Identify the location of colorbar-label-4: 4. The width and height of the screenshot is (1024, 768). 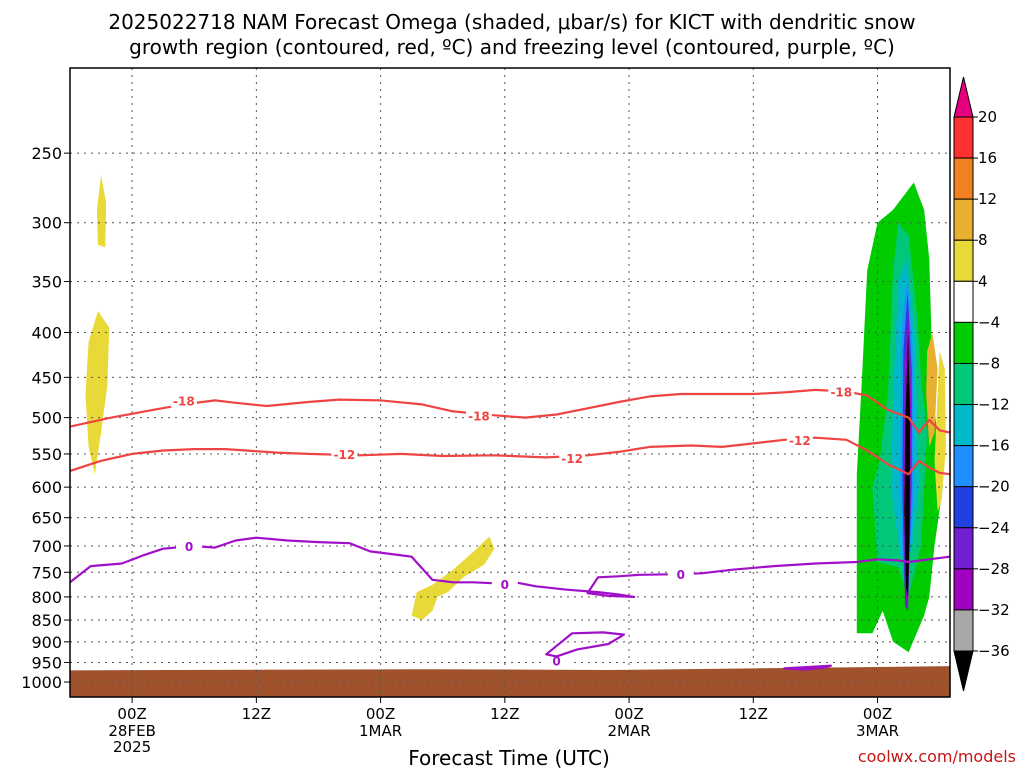
(983, 281).